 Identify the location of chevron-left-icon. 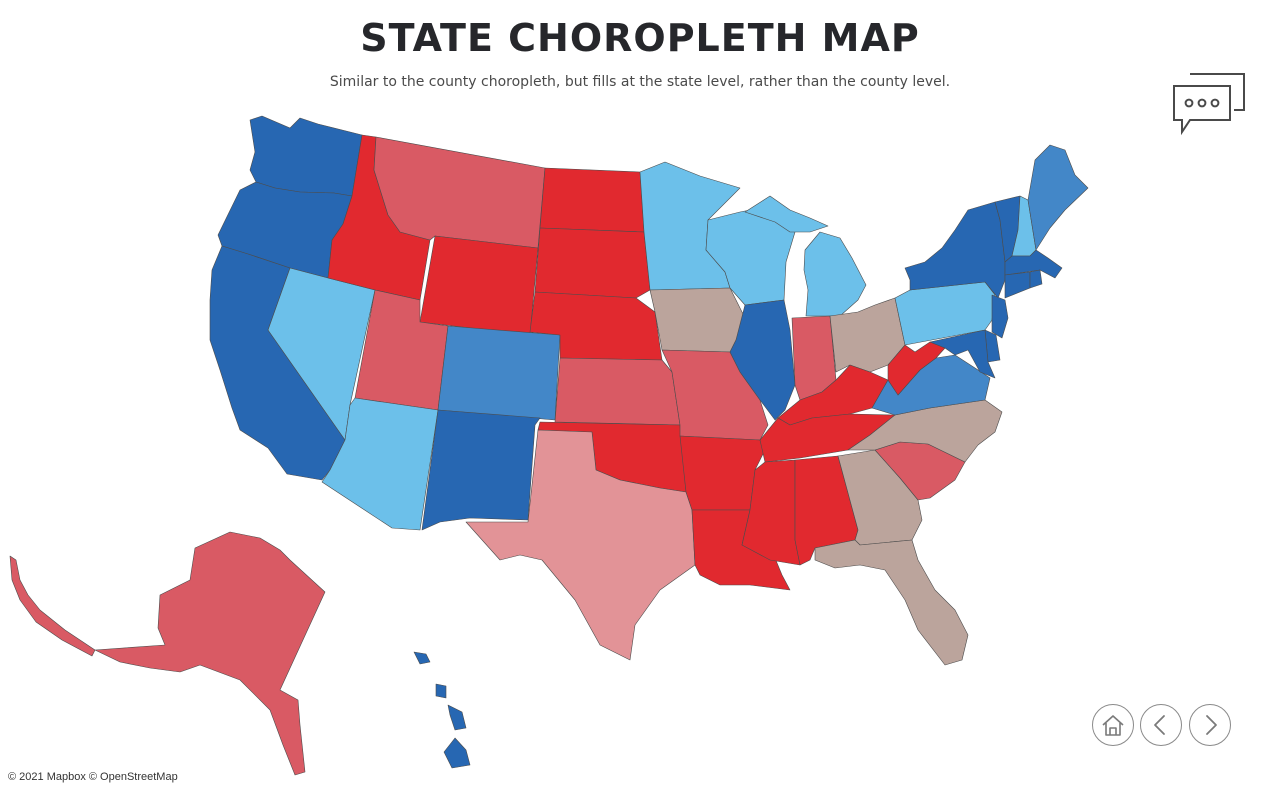
(1159, 725).